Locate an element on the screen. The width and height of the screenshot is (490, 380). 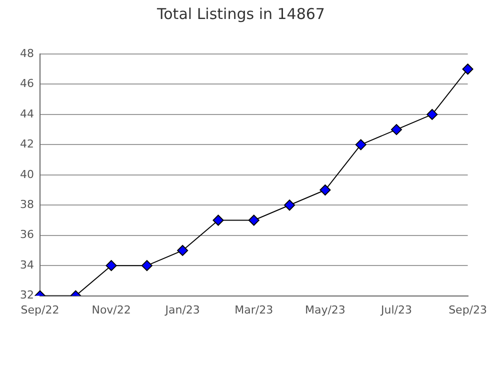
chart-title: Total Listings in 14867 is located at coordinates (240, 13).